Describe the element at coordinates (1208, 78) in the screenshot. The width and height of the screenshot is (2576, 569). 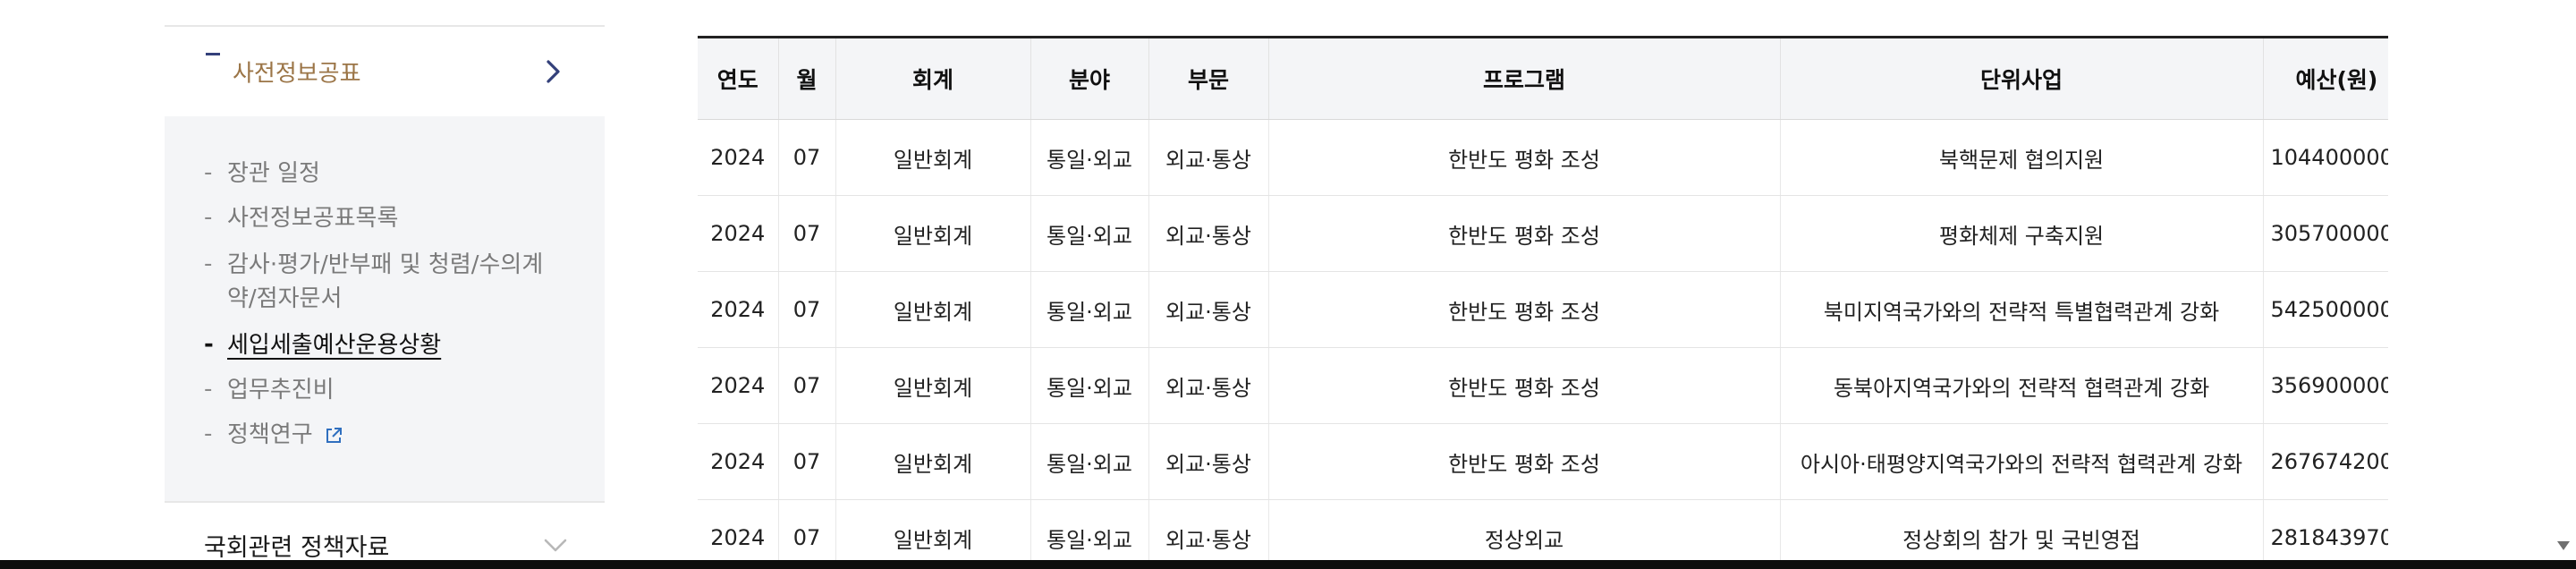
I see `column-header-sector: 부문` at that location.